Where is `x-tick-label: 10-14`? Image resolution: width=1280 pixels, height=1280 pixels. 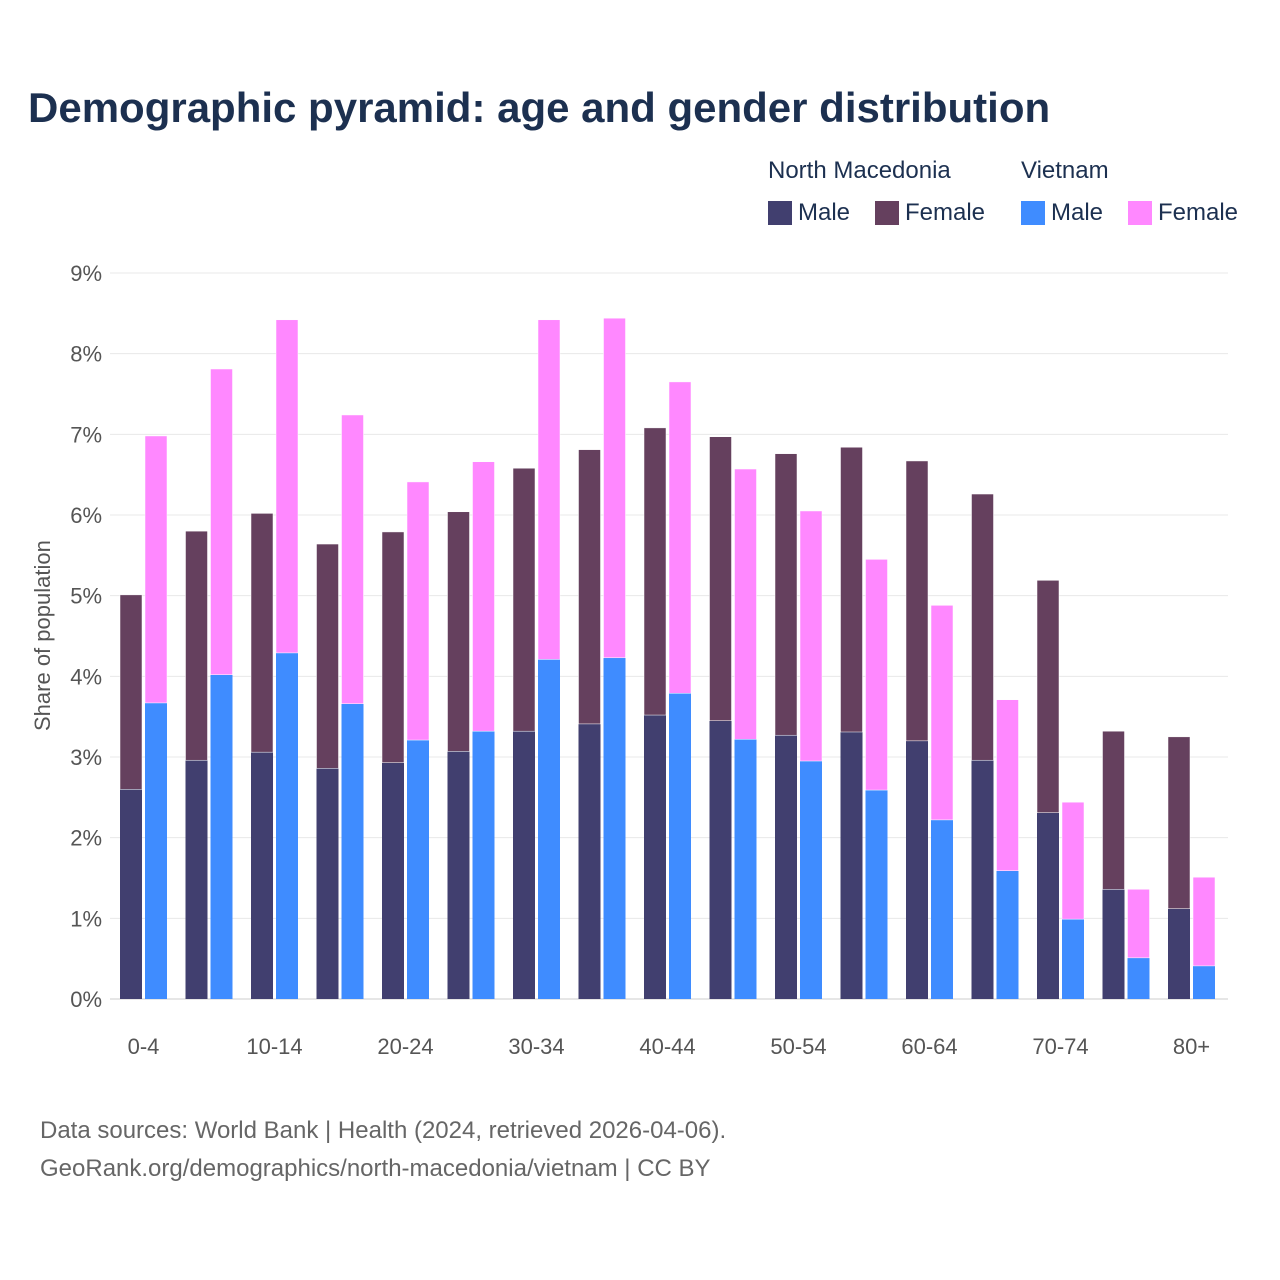
x-tick-label: 10-14 is located at coordinates (274, 1046).